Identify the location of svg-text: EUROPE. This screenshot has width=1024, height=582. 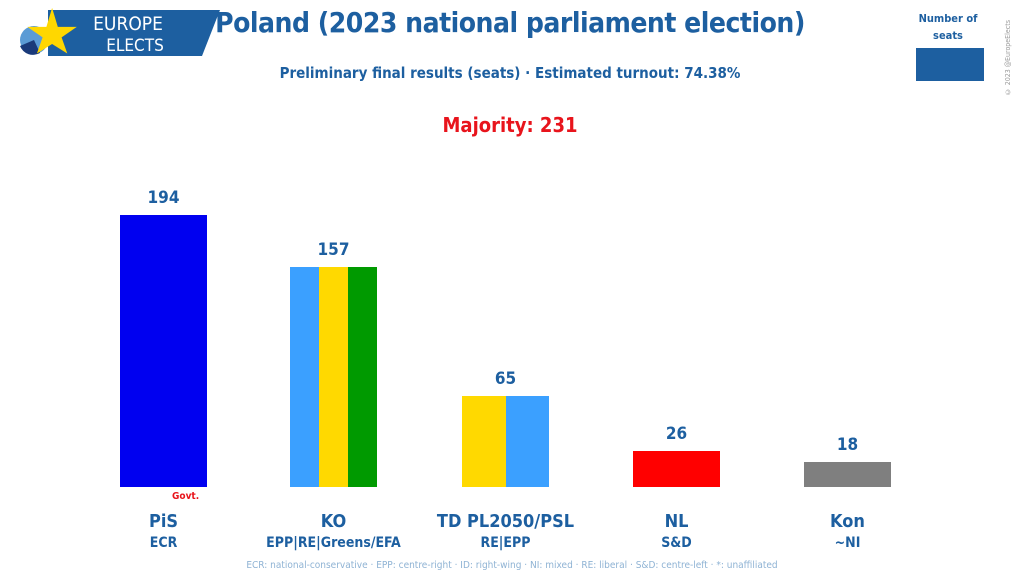
(128, 24).